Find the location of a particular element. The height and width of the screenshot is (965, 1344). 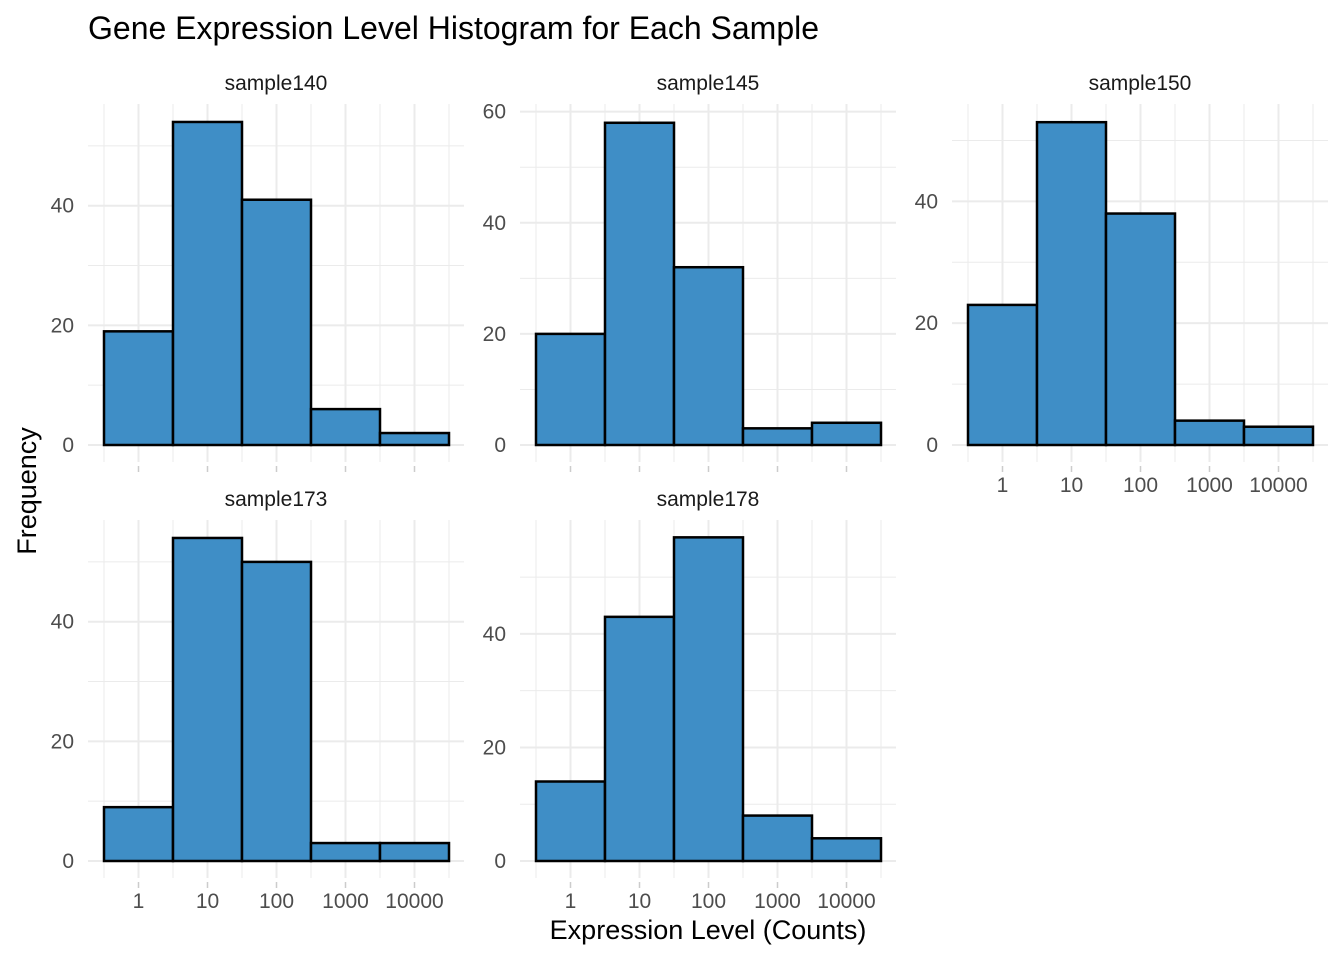

facet-strip-label: sample173 is located at coordinates (276, 499).